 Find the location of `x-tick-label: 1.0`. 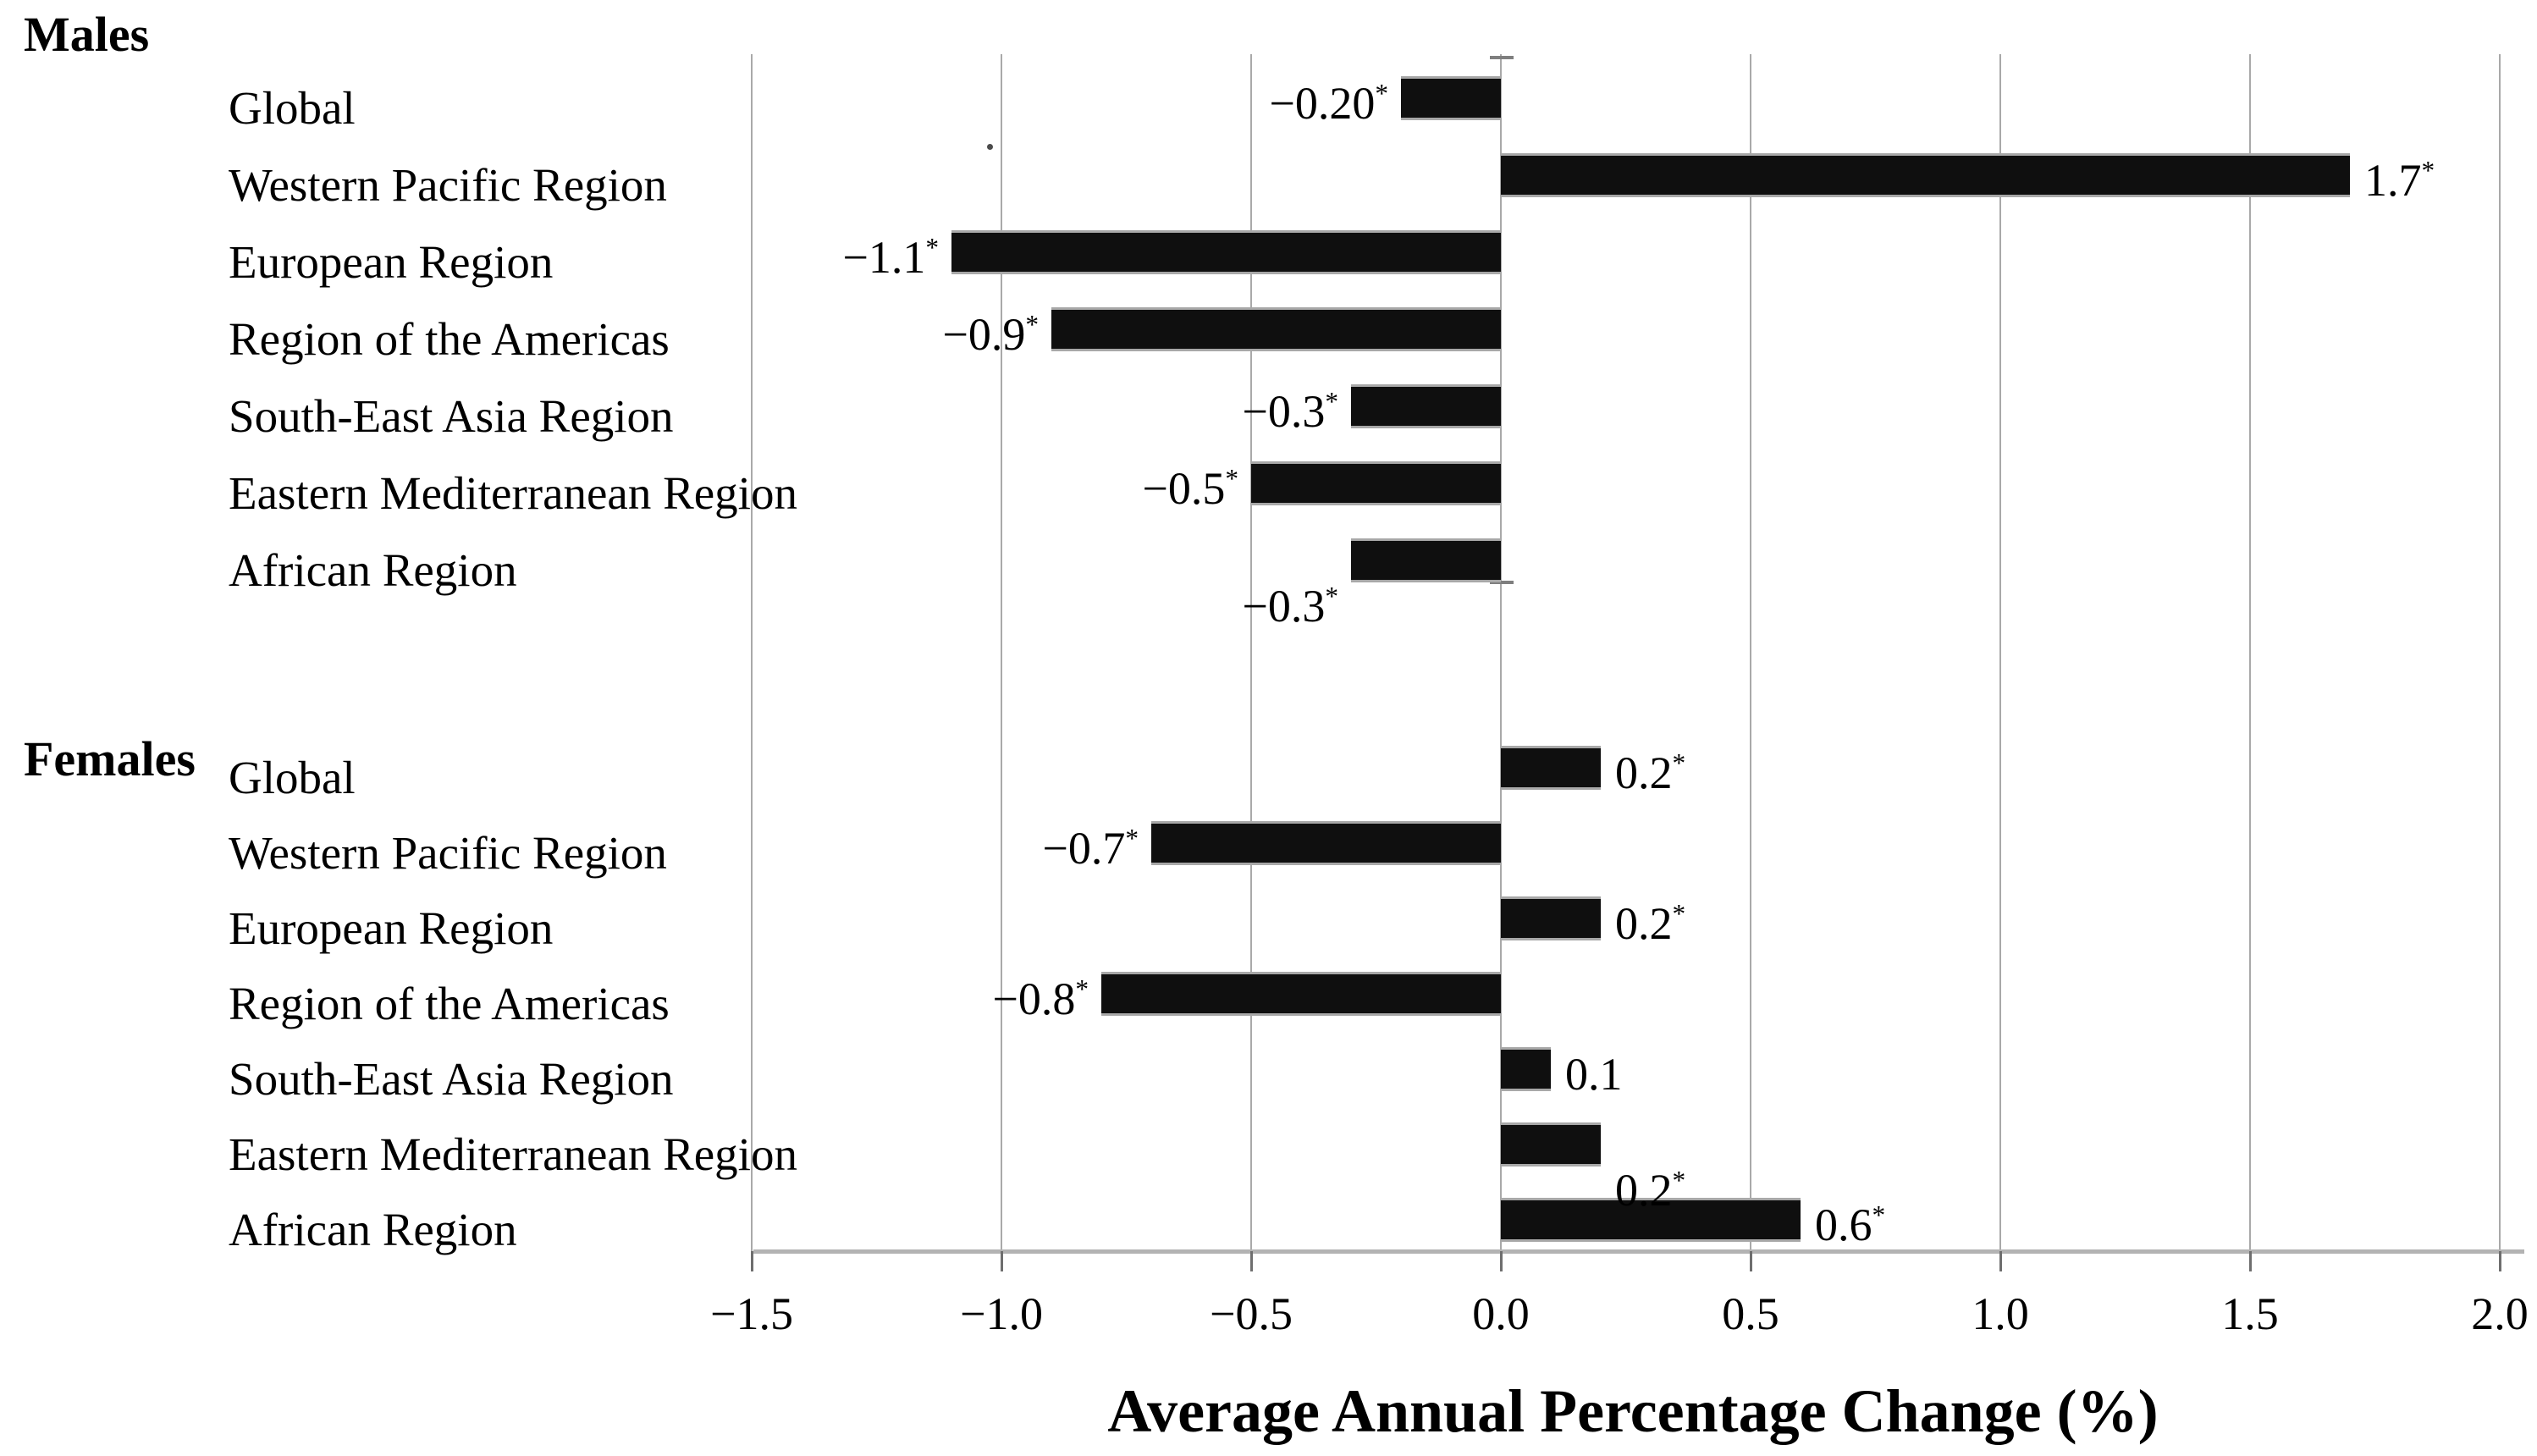

x-tick-label: 1.0 is located at coordinates (2001, 1314).